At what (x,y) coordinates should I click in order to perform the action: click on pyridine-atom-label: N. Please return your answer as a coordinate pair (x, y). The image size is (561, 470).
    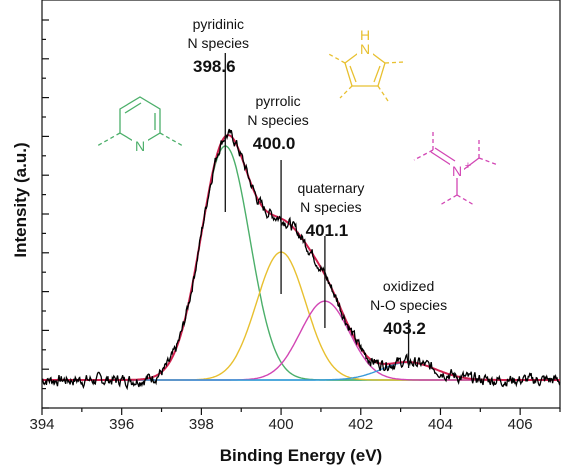
    Looking at the image, I should click on (140, 146).